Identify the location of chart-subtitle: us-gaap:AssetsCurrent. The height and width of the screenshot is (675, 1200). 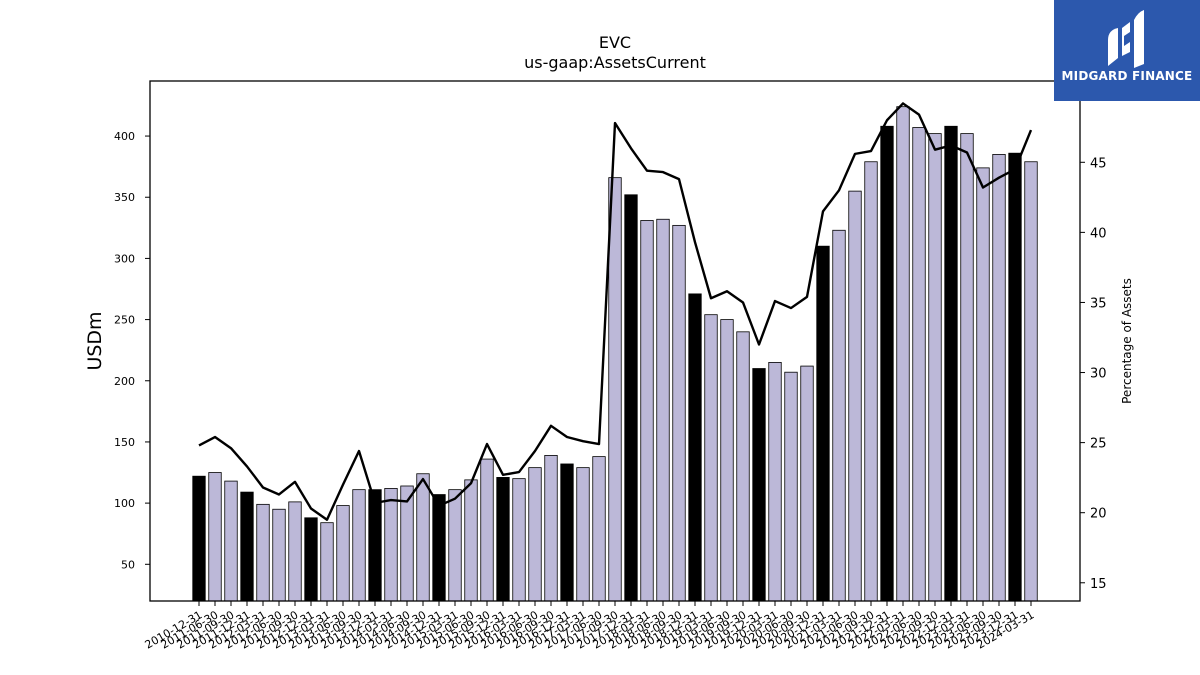
(615, 62).